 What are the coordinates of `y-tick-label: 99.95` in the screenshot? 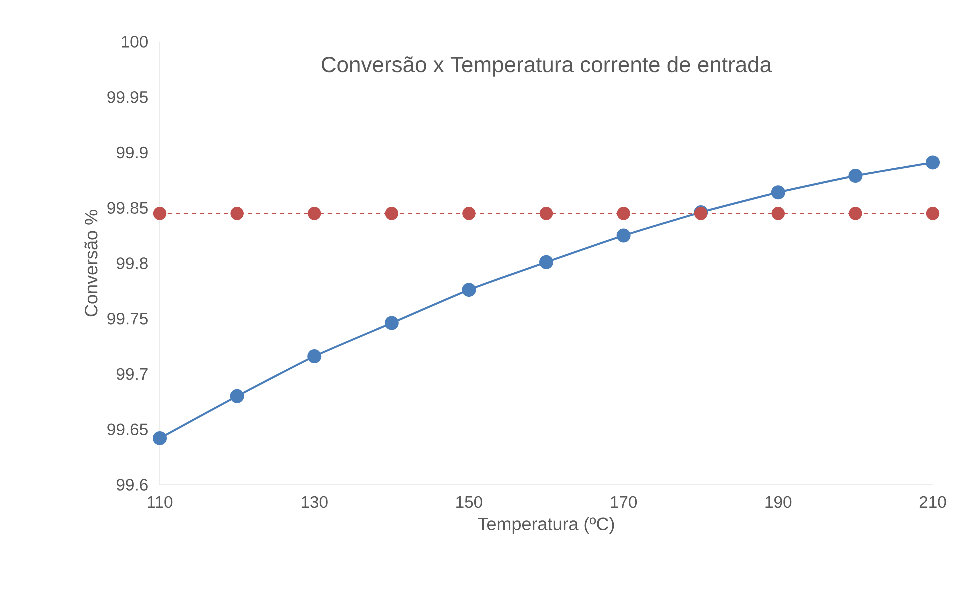 It's located at (128, 97).